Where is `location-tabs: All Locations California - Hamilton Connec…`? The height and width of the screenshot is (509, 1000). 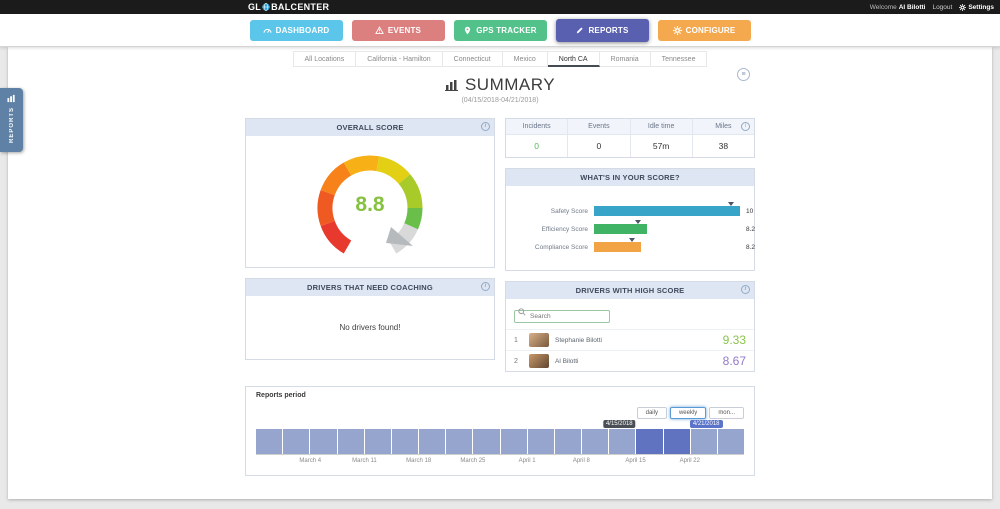
location-tabs: All Locations California - Hamilton Connec… is located at coordinates (500, 57).